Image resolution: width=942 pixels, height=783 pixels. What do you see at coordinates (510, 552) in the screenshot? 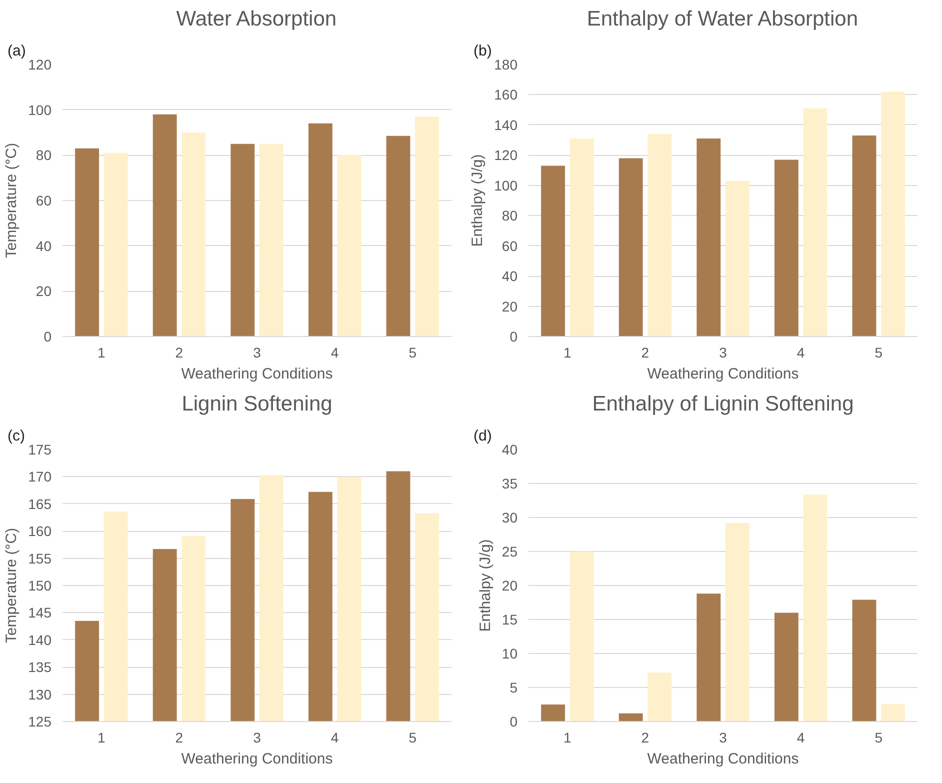
I see `y-tick-label: 25` at bounding box center [510, 552].